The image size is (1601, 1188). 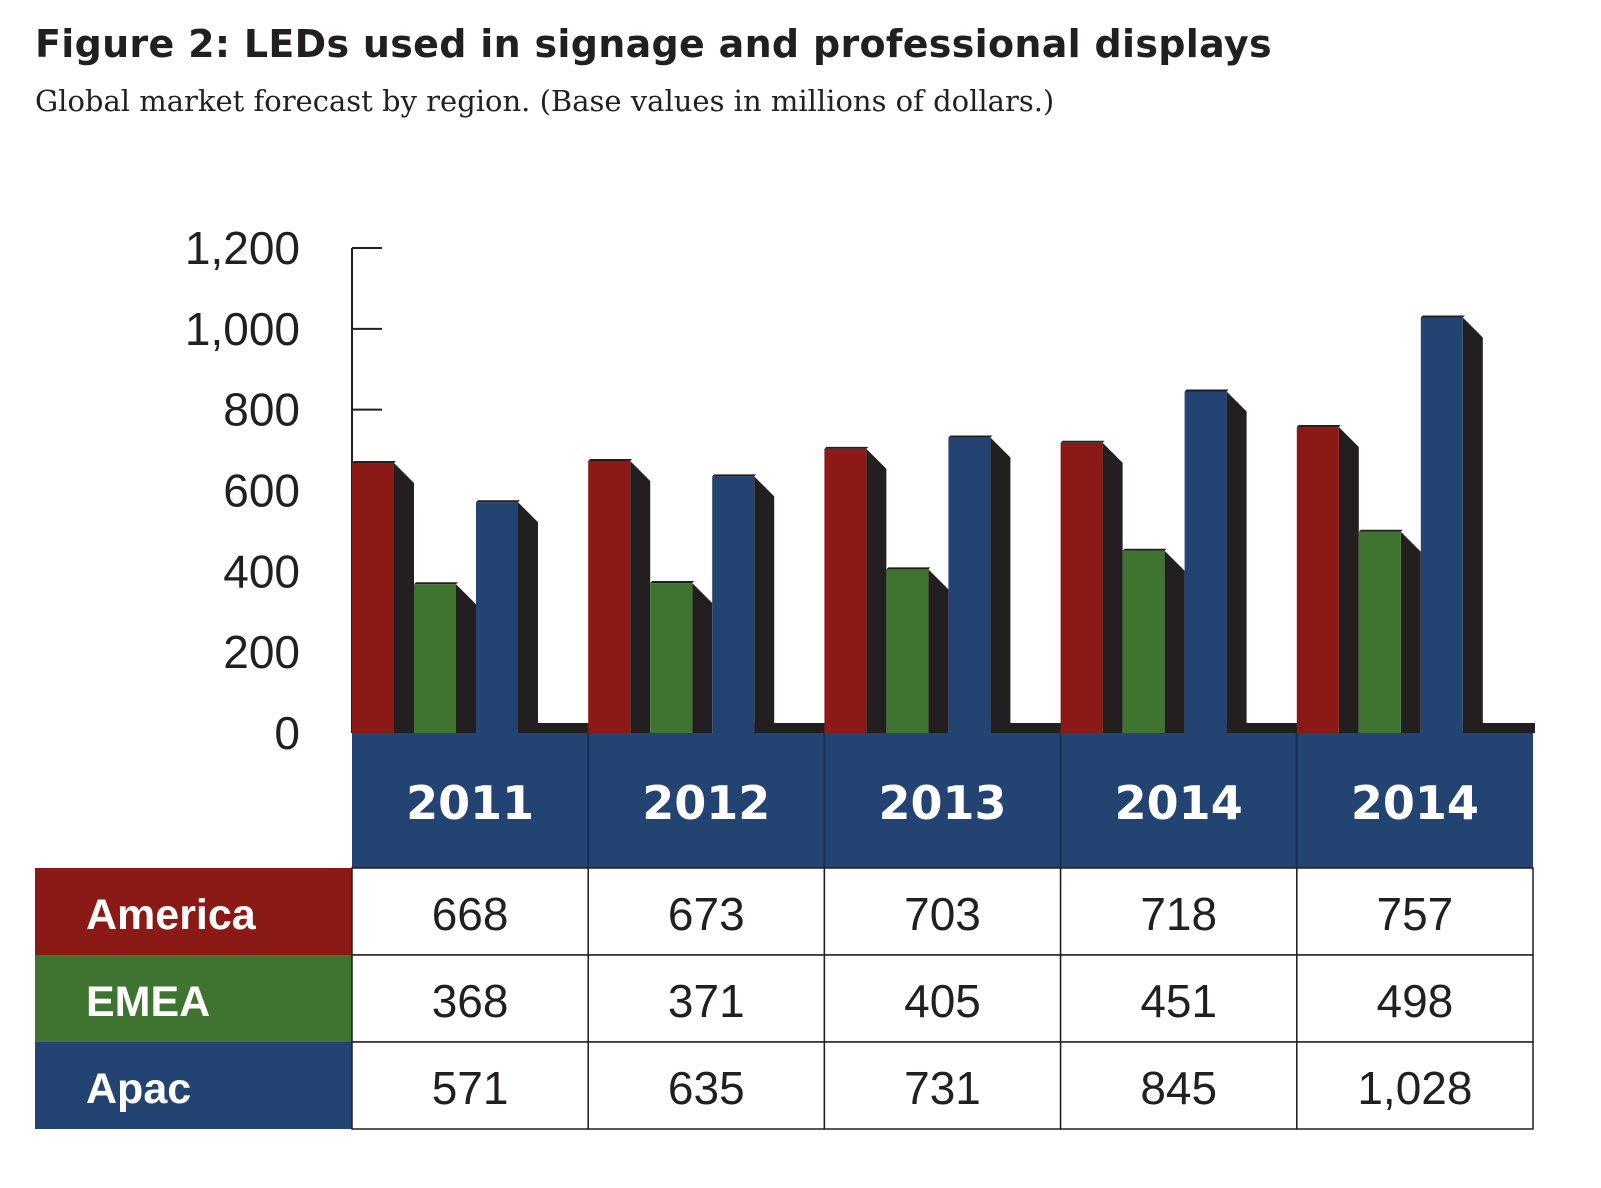 What do you see at coordinates (261, 410) in the screenshot?
I see `y-tick-label: 800` at bounding box center [261, 410].